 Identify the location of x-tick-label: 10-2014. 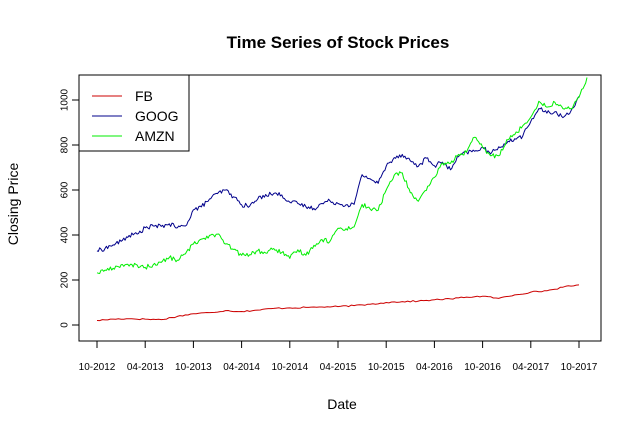
(289, 367).